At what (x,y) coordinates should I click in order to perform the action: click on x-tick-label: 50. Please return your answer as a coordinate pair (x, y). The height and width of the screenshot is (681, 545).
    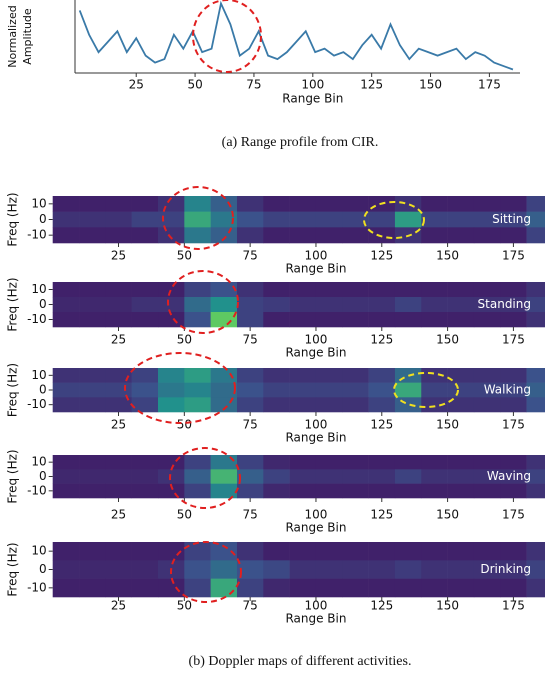
    Looking at the image, I should click on (184, 340).